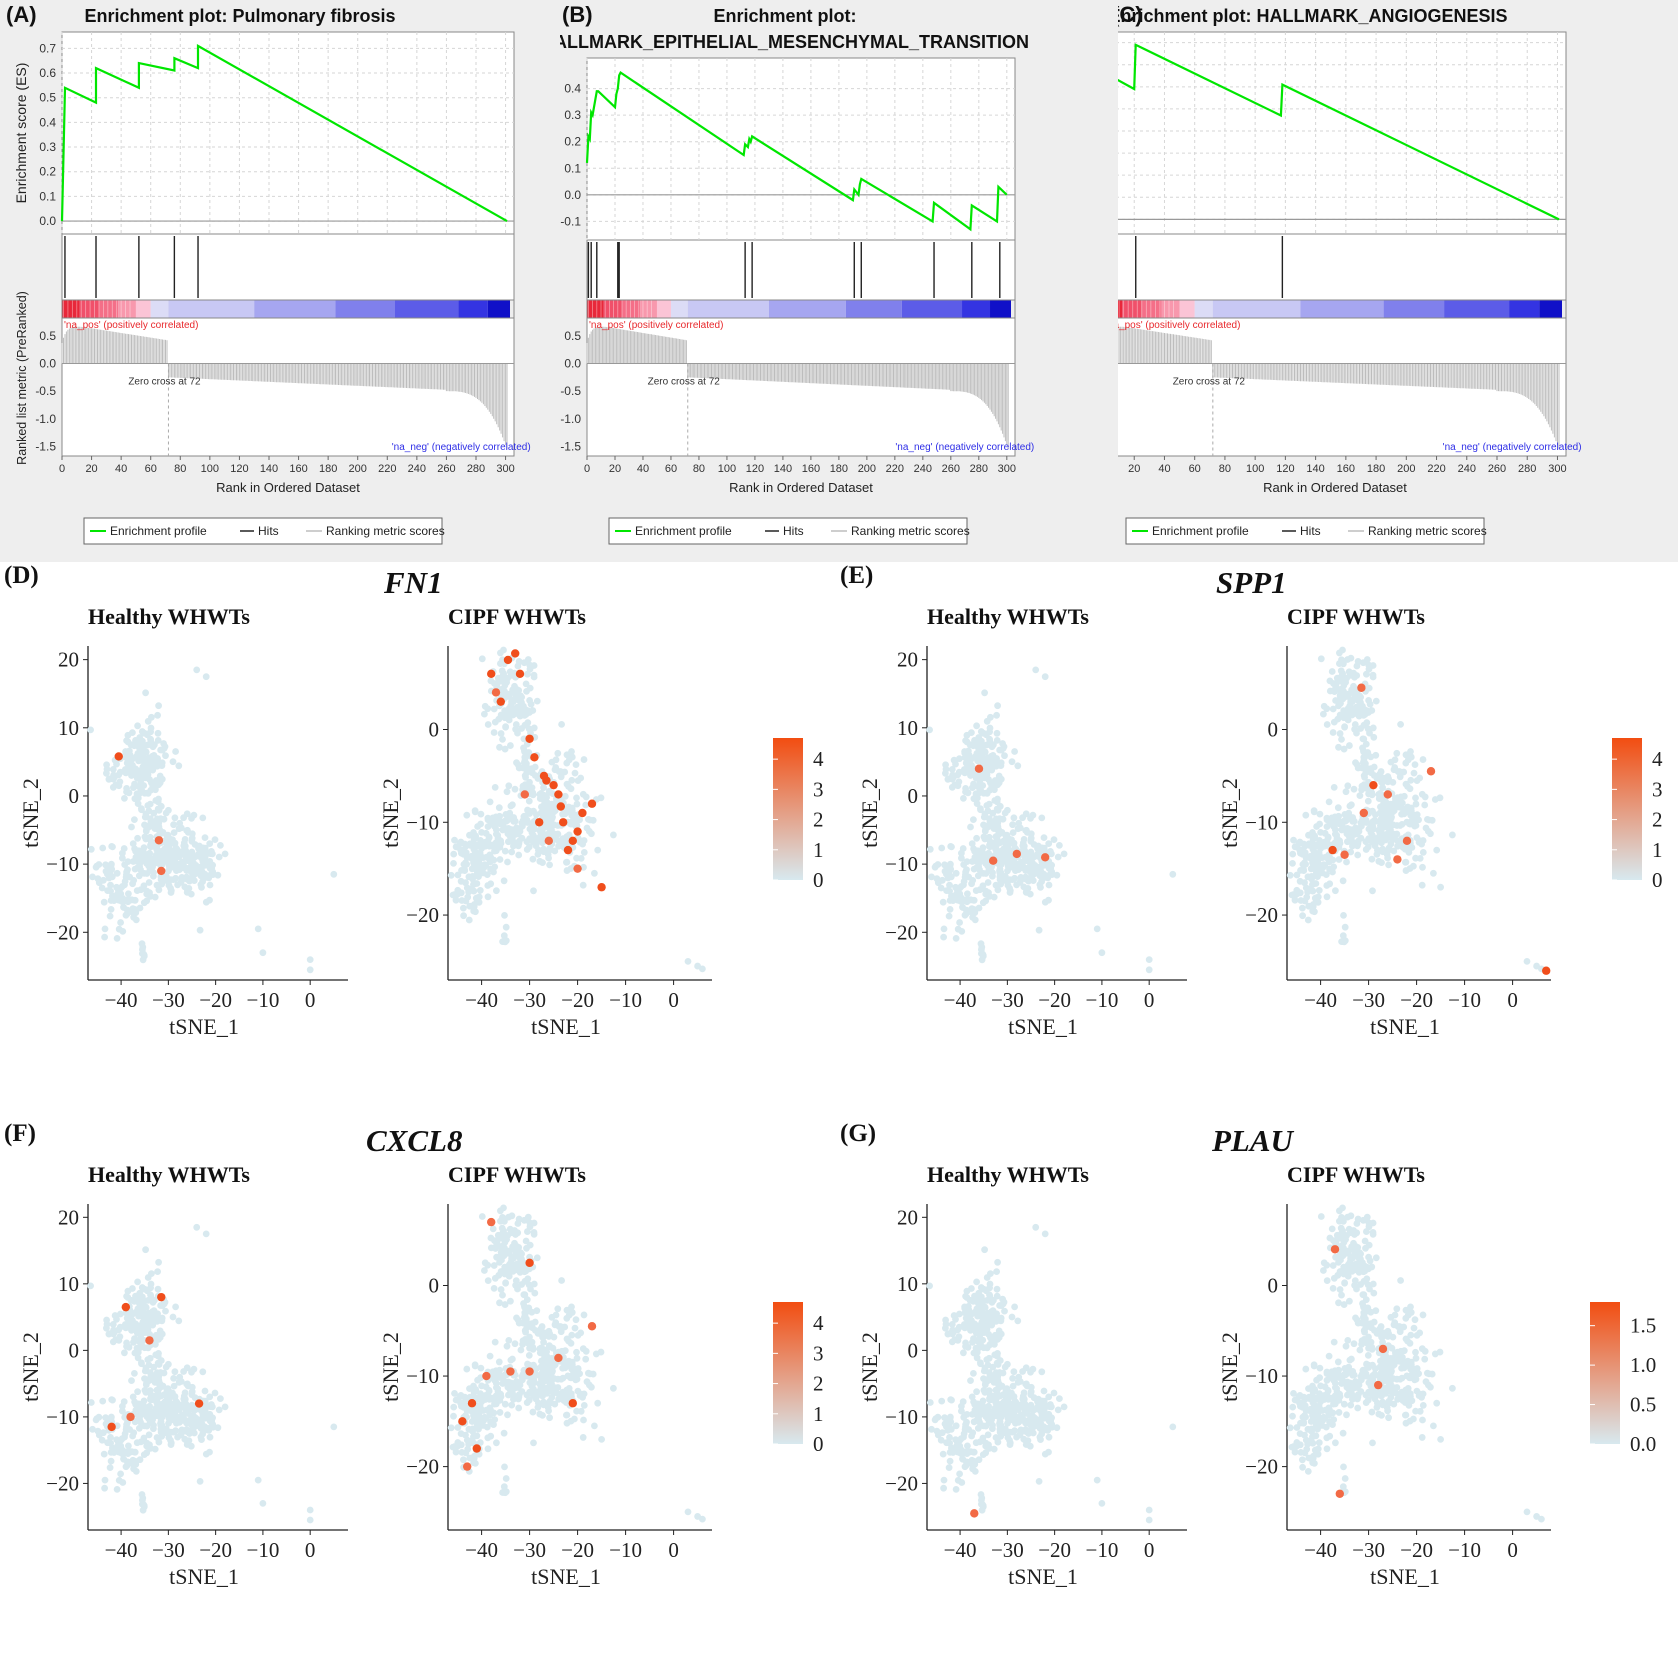 The image size is (1678, 1665). What do you see at coordinates (414, 1140) in the screenshot?
I see `gene-title-cxcl8: CXCL8` at bounding box center [414, 1140].